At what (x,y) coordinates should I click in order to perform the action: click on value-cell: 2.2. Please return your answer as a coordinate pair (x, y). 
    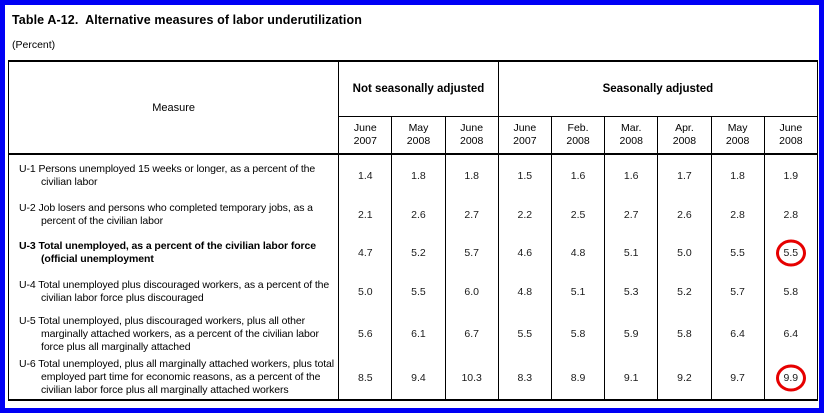
    Looking at the image, I should click on (524, 215).